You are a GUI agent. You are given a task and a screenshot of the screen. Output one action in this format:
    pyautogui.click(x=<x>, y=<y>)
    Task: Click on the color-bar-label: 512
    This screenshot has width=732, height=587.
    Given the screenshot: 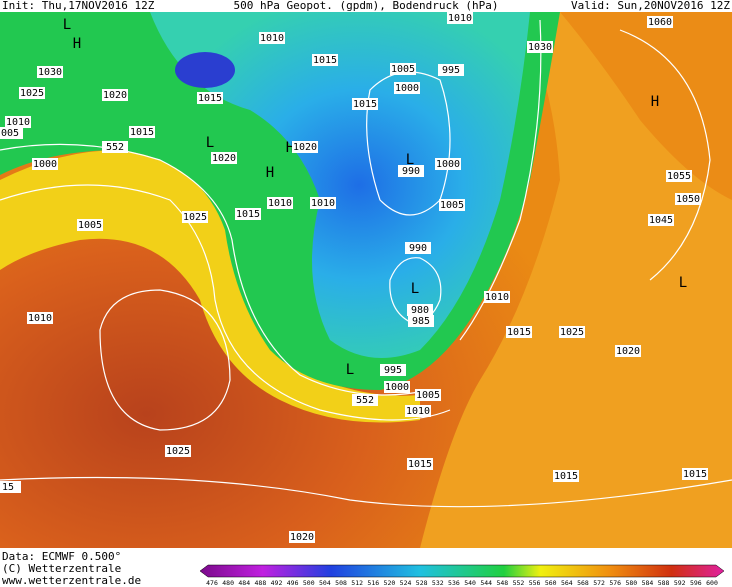 What is the action you would take?
    pyautogui.click(x=357, y=583)
    